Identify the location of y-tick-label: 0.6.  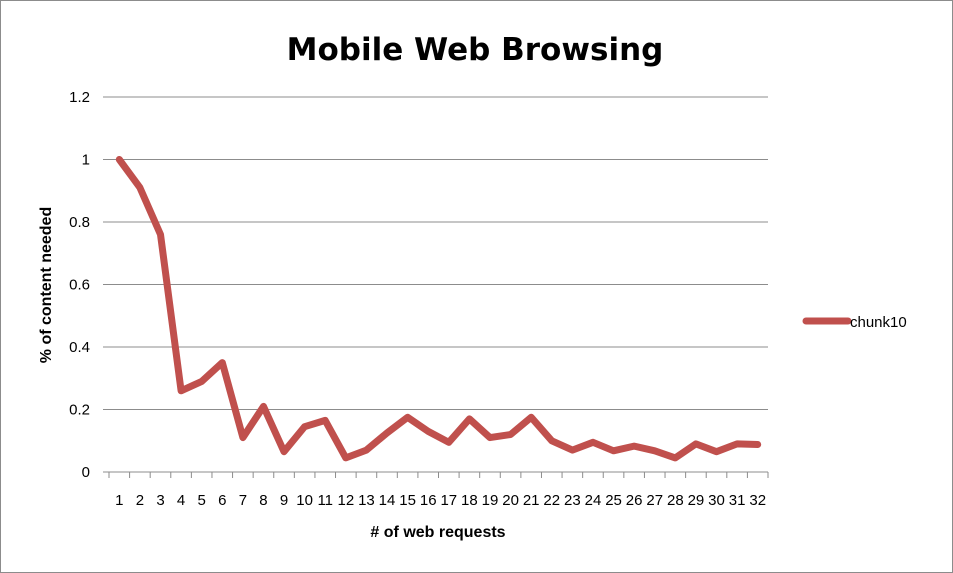
(79, 285).